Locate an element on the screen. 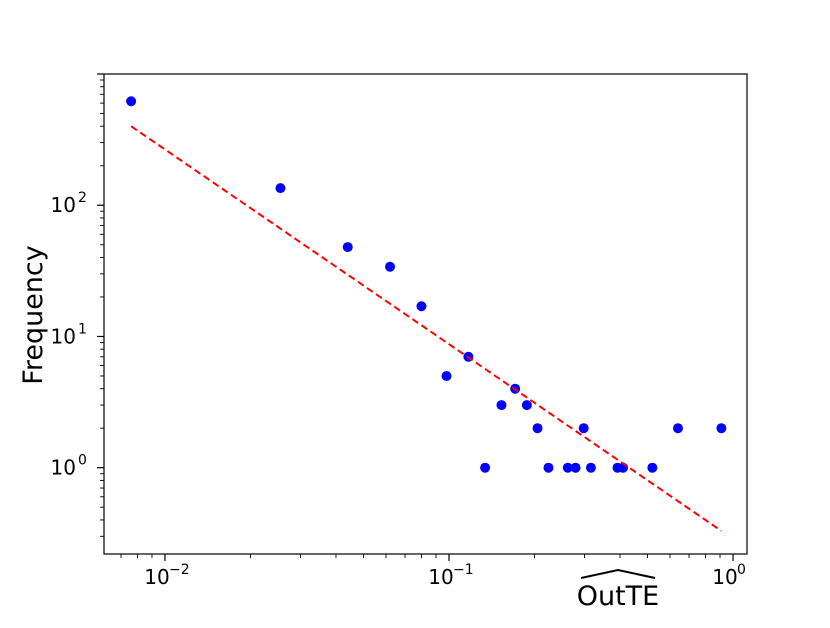 The width and height of the screenshot is (830, 628). x-tick-exponent: 0 is located at coordinates (741, 570).